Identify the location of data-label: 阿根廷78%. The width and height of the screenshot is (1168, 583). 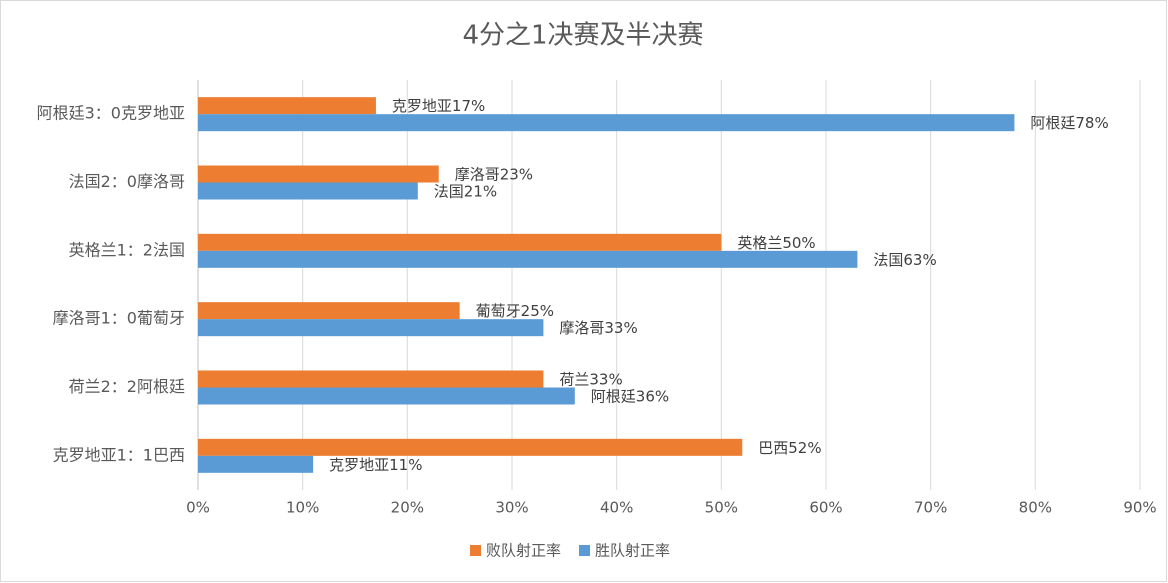
(1069, 123).